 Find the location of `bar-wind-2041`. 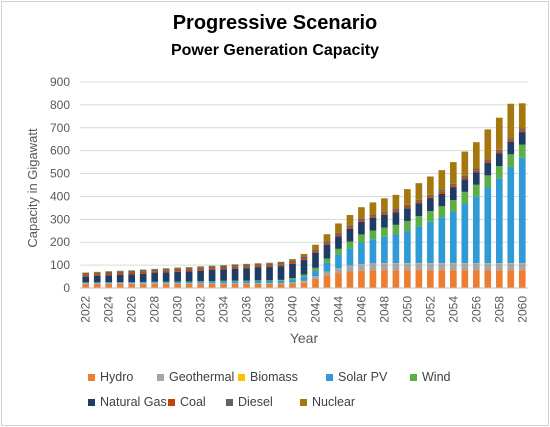

bar-wind-2041 is located at coordinates (304, 275).